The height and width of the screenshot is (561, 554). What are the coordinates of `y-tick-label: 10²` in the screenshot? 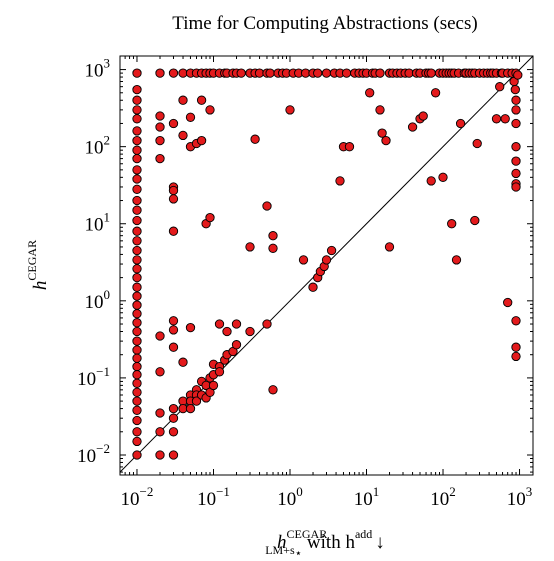 It's located at (98, 146).